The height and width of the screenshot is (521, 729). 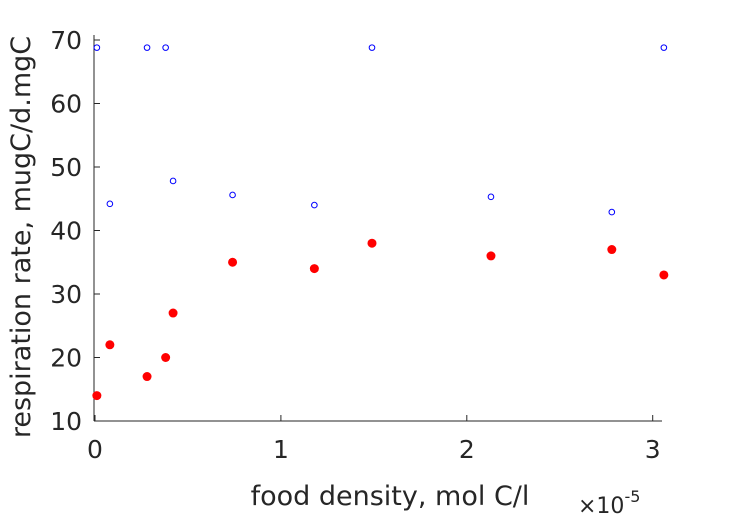 I want to click on x-ticks: 0 1 2 3, so click(x=374, y=439).